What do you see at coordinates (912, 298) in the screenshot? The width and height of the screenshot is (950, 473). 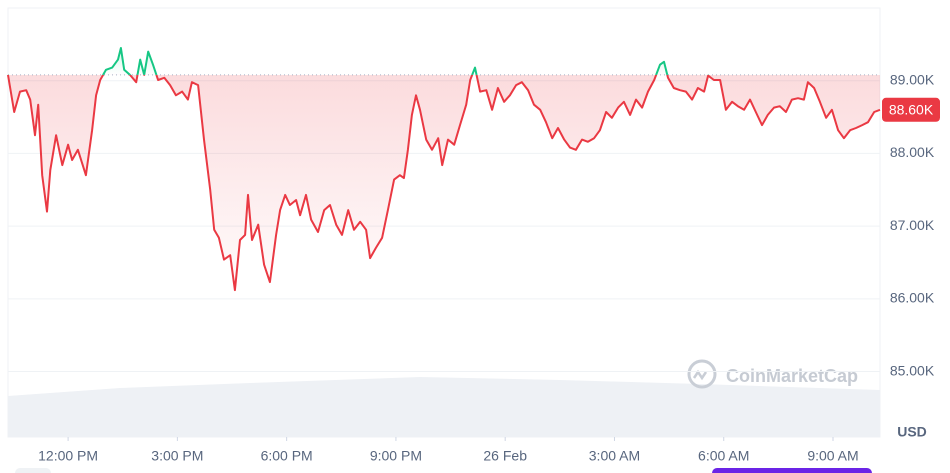 I see `y-tick-label: 86.00K` at bounding box center [912, 298].